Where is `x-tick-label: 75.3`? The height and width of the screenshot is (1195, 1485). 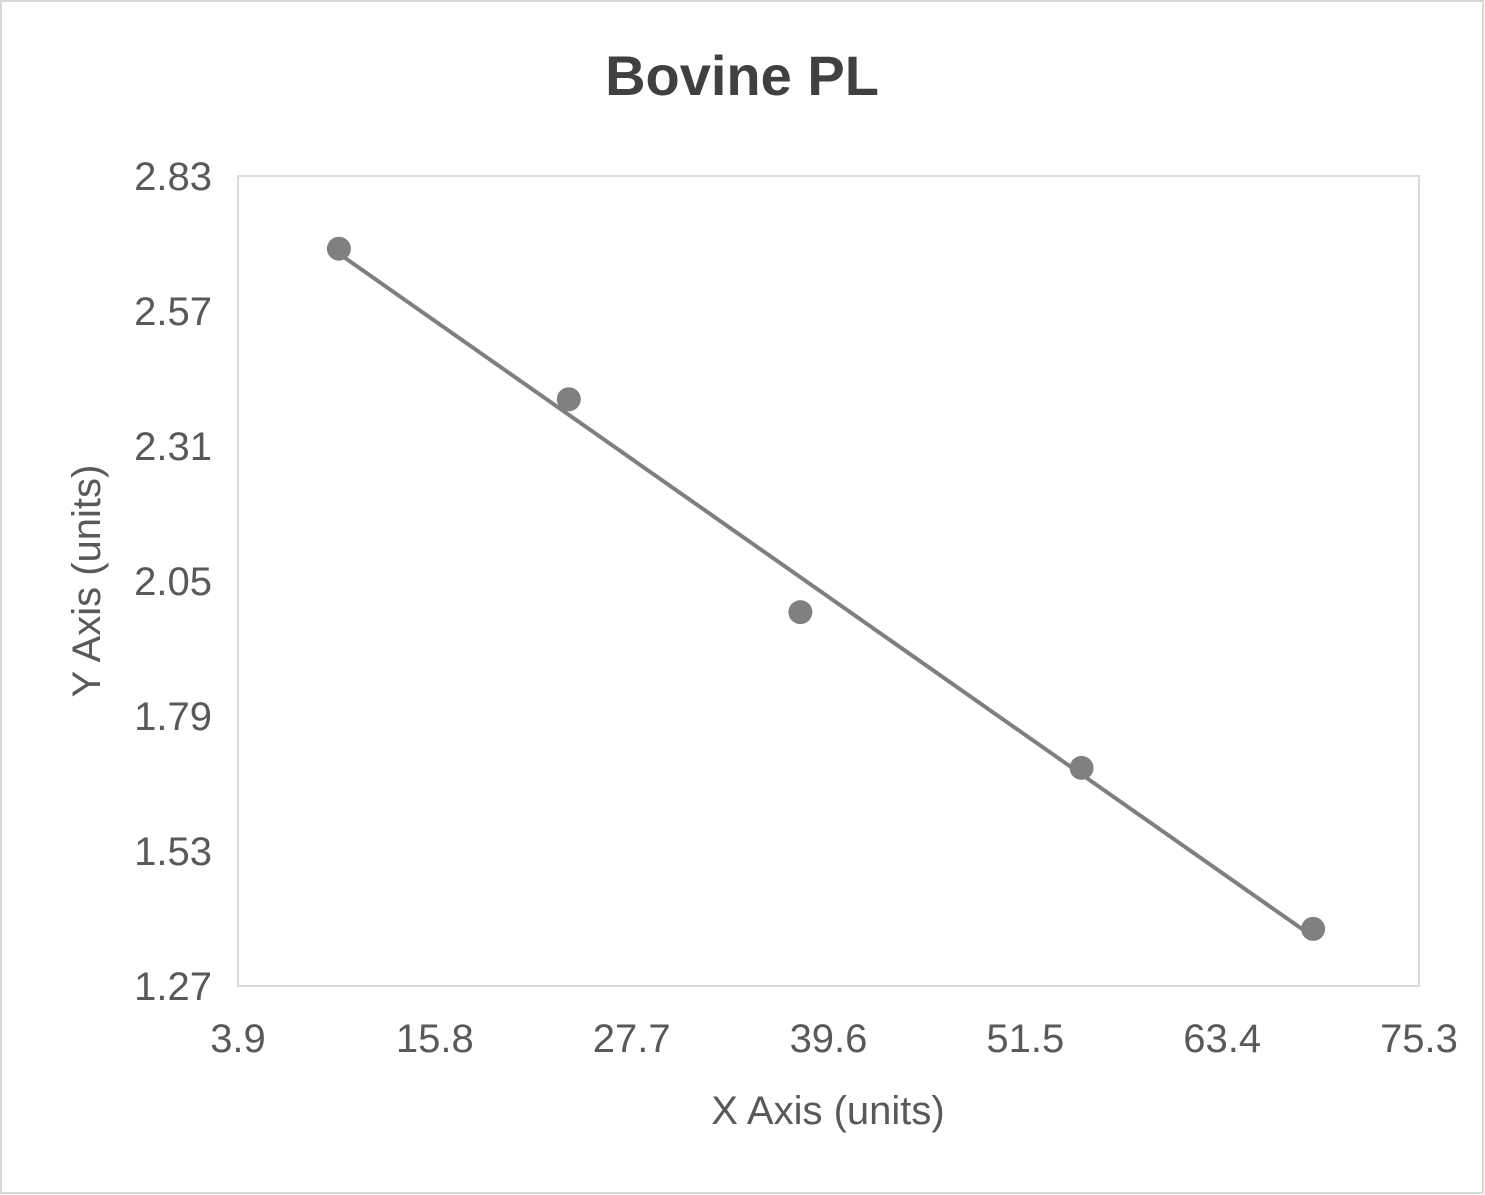 x-tick-label: 75.3 is located at coordinates (1419, 1039).